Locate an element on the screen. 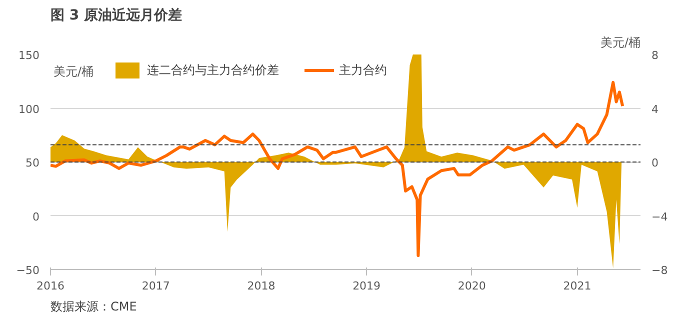  legend-label: 连二合约与主力合约价差 is located at coordinates (213, 70).